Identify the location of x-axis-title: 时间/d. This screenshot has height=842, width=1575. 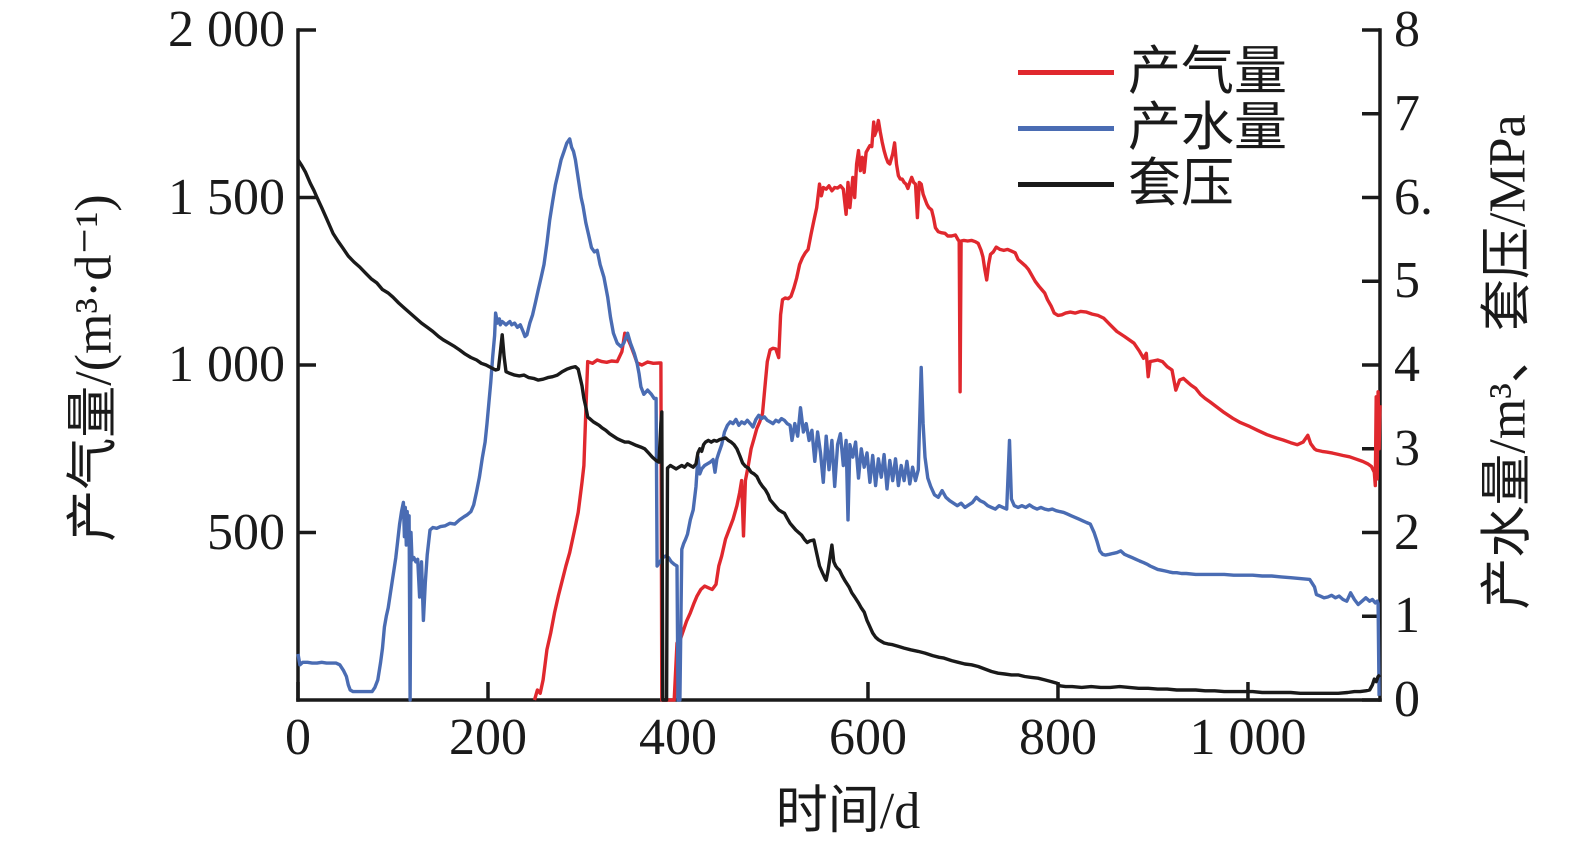
(848, 811).